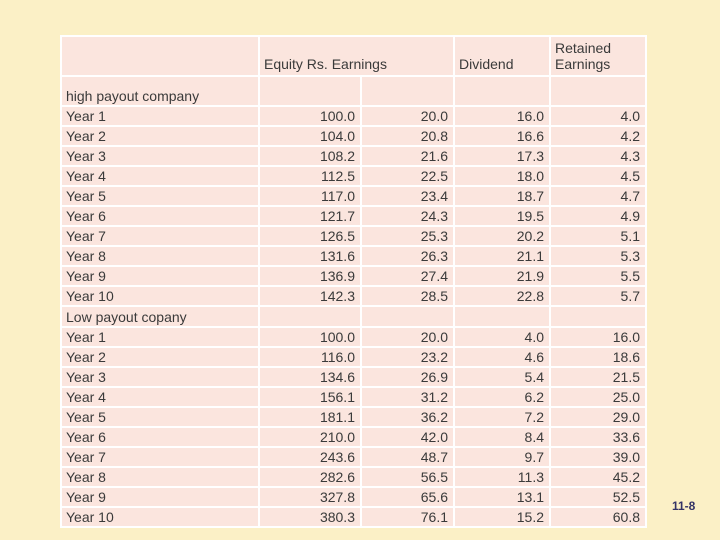 This screenshot has height=540, width=720. I want to click on value-cell: 108.2, so click(310, 156).